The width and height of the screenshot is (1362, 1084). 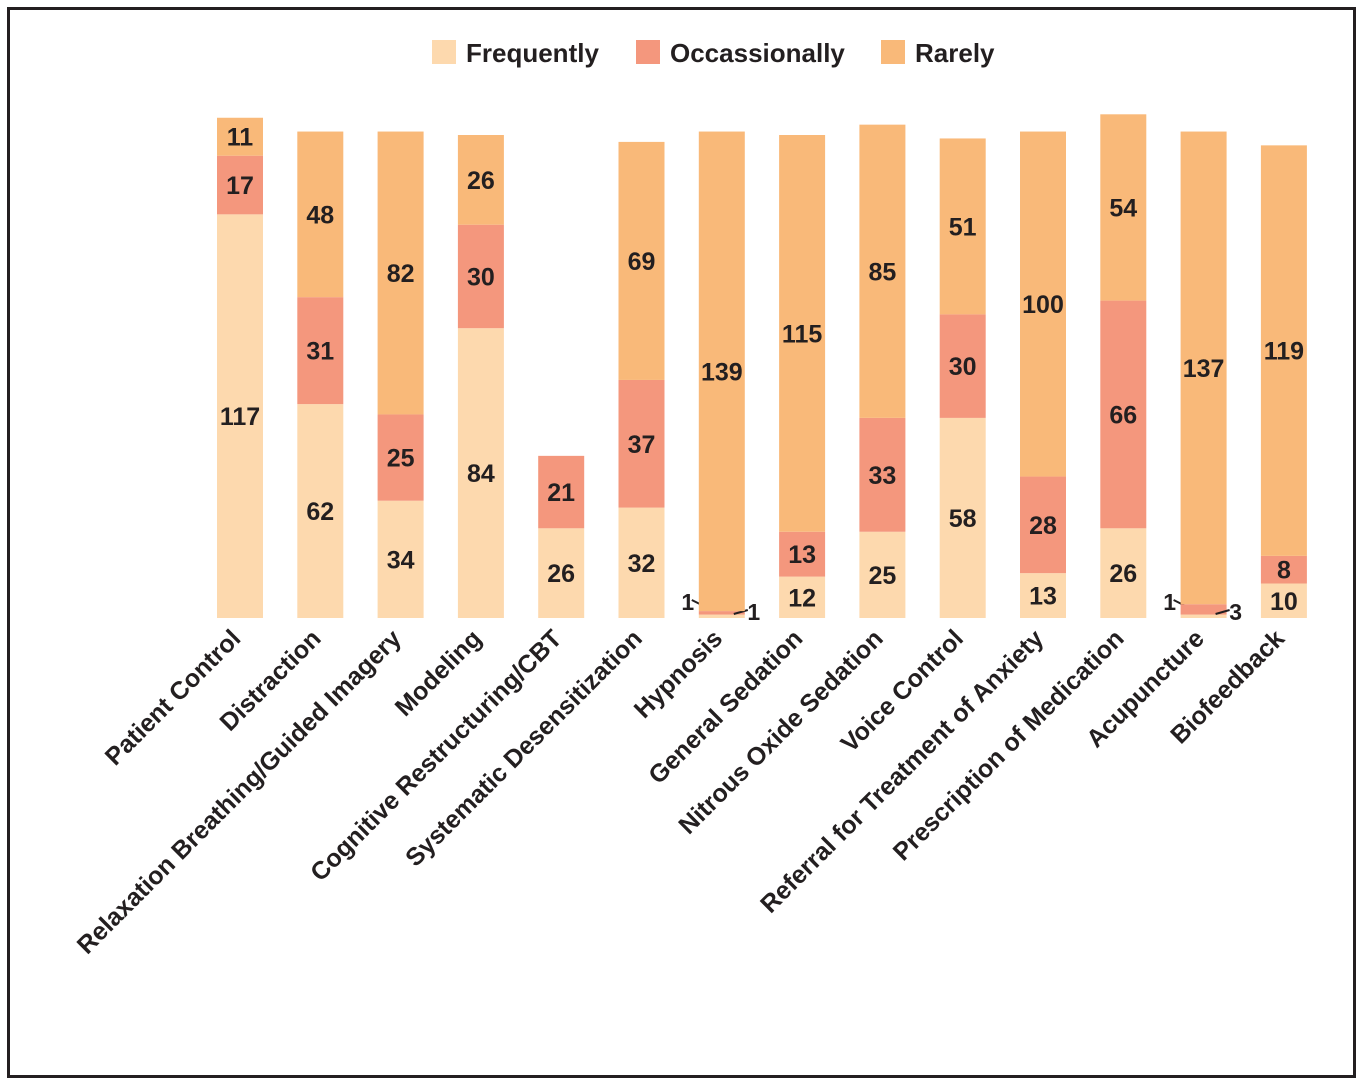 I want to click on data-label: 8, so click(x=1284, y=571).